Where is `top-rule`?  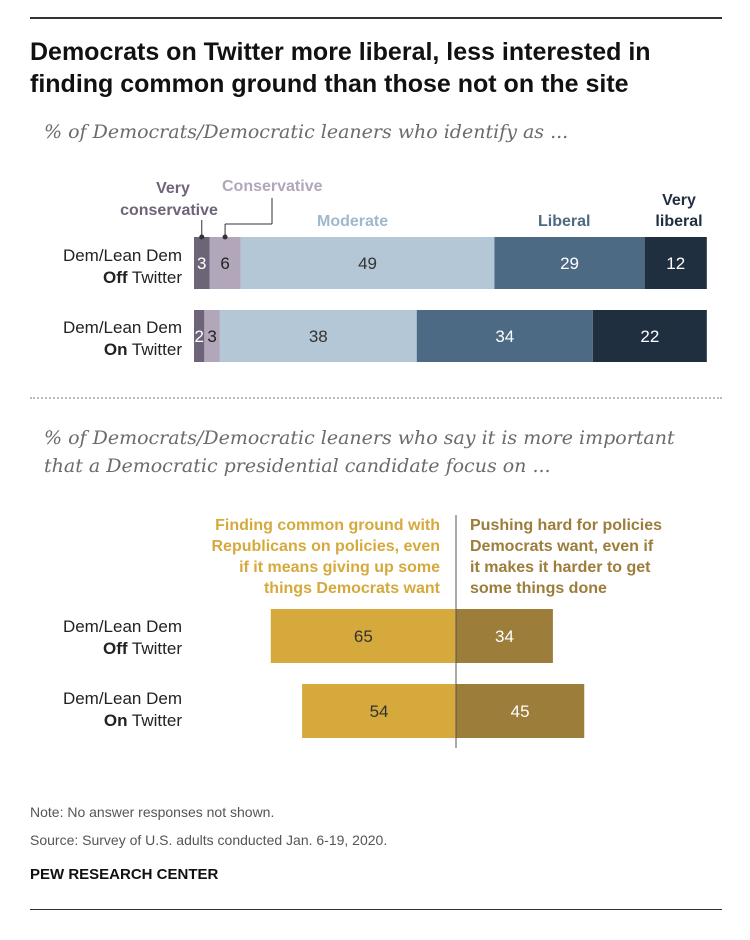
top-rule is located at coordinates (376, 18).